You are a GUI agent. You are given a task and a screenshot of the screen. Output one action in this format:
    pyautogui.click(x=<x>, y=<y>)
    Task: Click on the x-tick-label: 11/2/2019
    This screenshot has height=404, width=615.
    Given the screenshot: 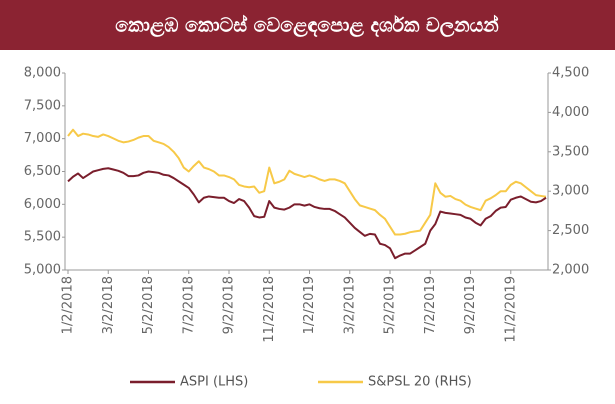 What is the action you would take?
    pyautogui.click(x=510, y=309)
    